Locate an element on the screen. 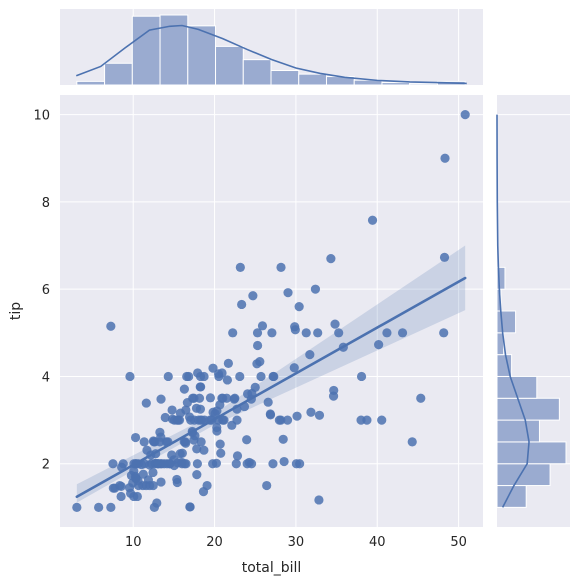 This screenshot has height=584, width=579. y-axis-label: tip is located at coordinates (16, 311).